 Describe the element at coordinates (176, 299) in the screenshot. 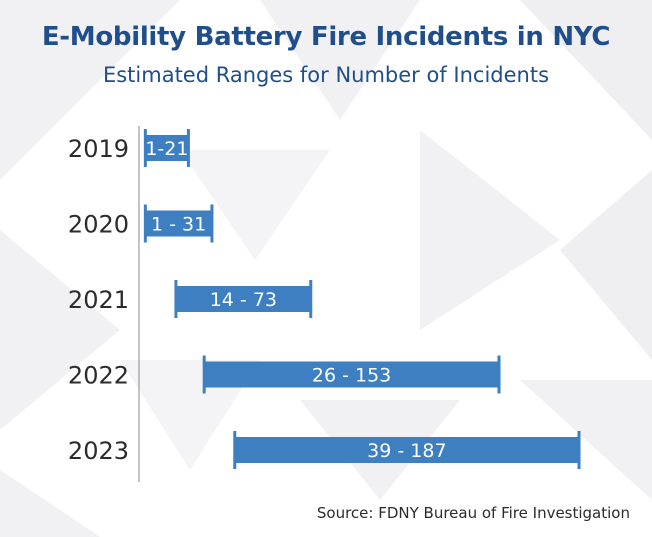

I see `range-start-cap-2021` at that location.